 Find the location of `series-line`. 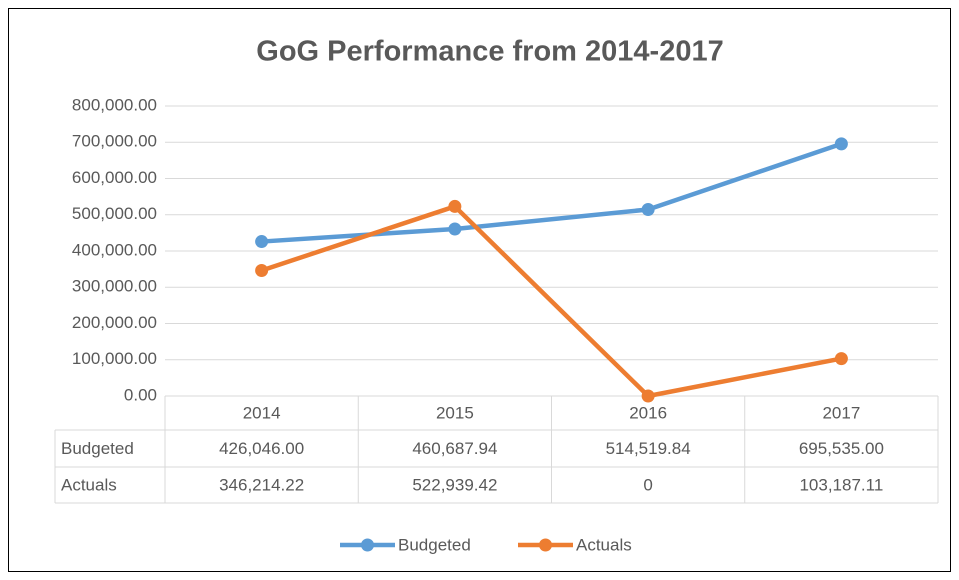

series-line is located at coordinates (551, 192).